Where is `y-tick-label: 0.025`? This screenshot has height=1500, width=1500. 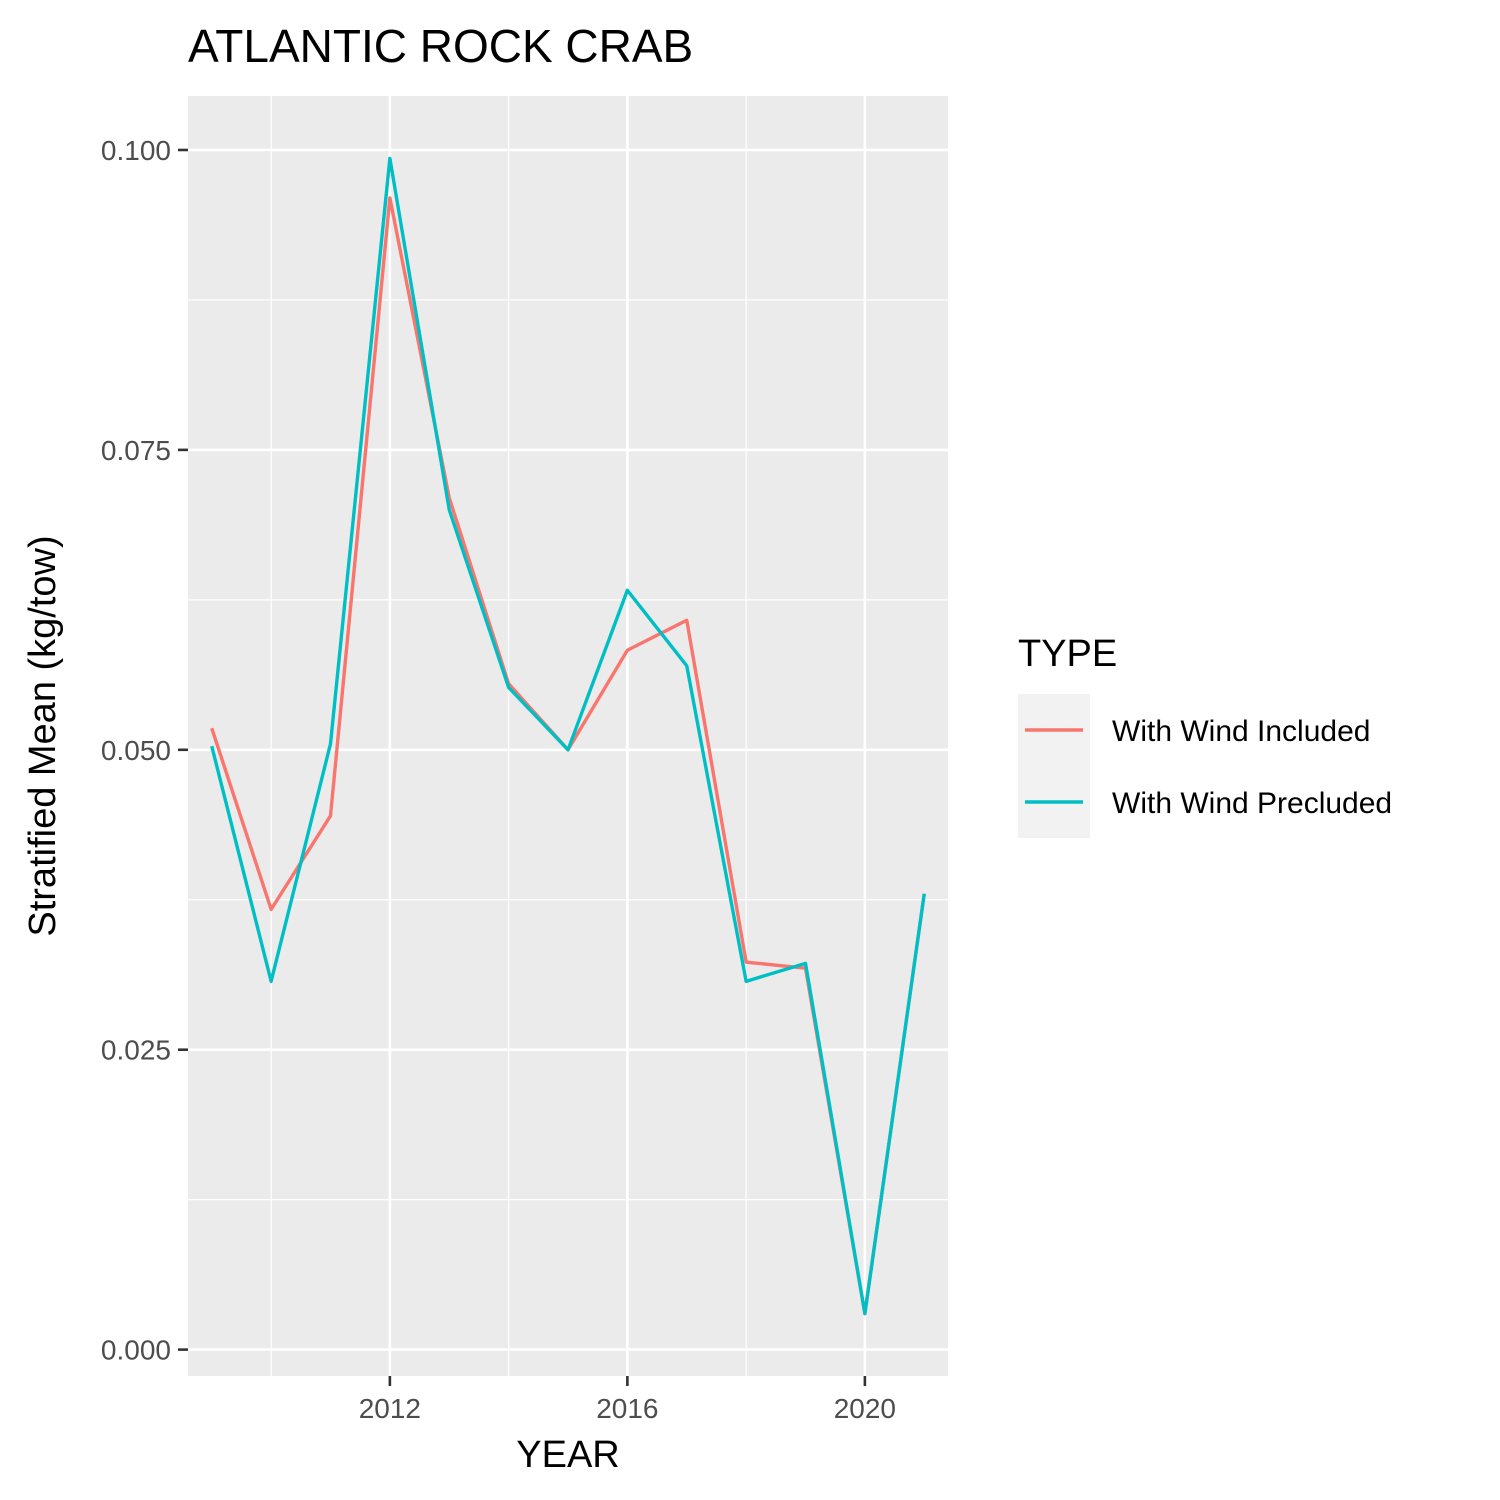
y-tick-label: 0.025 is located at coordinates (136, 1050).